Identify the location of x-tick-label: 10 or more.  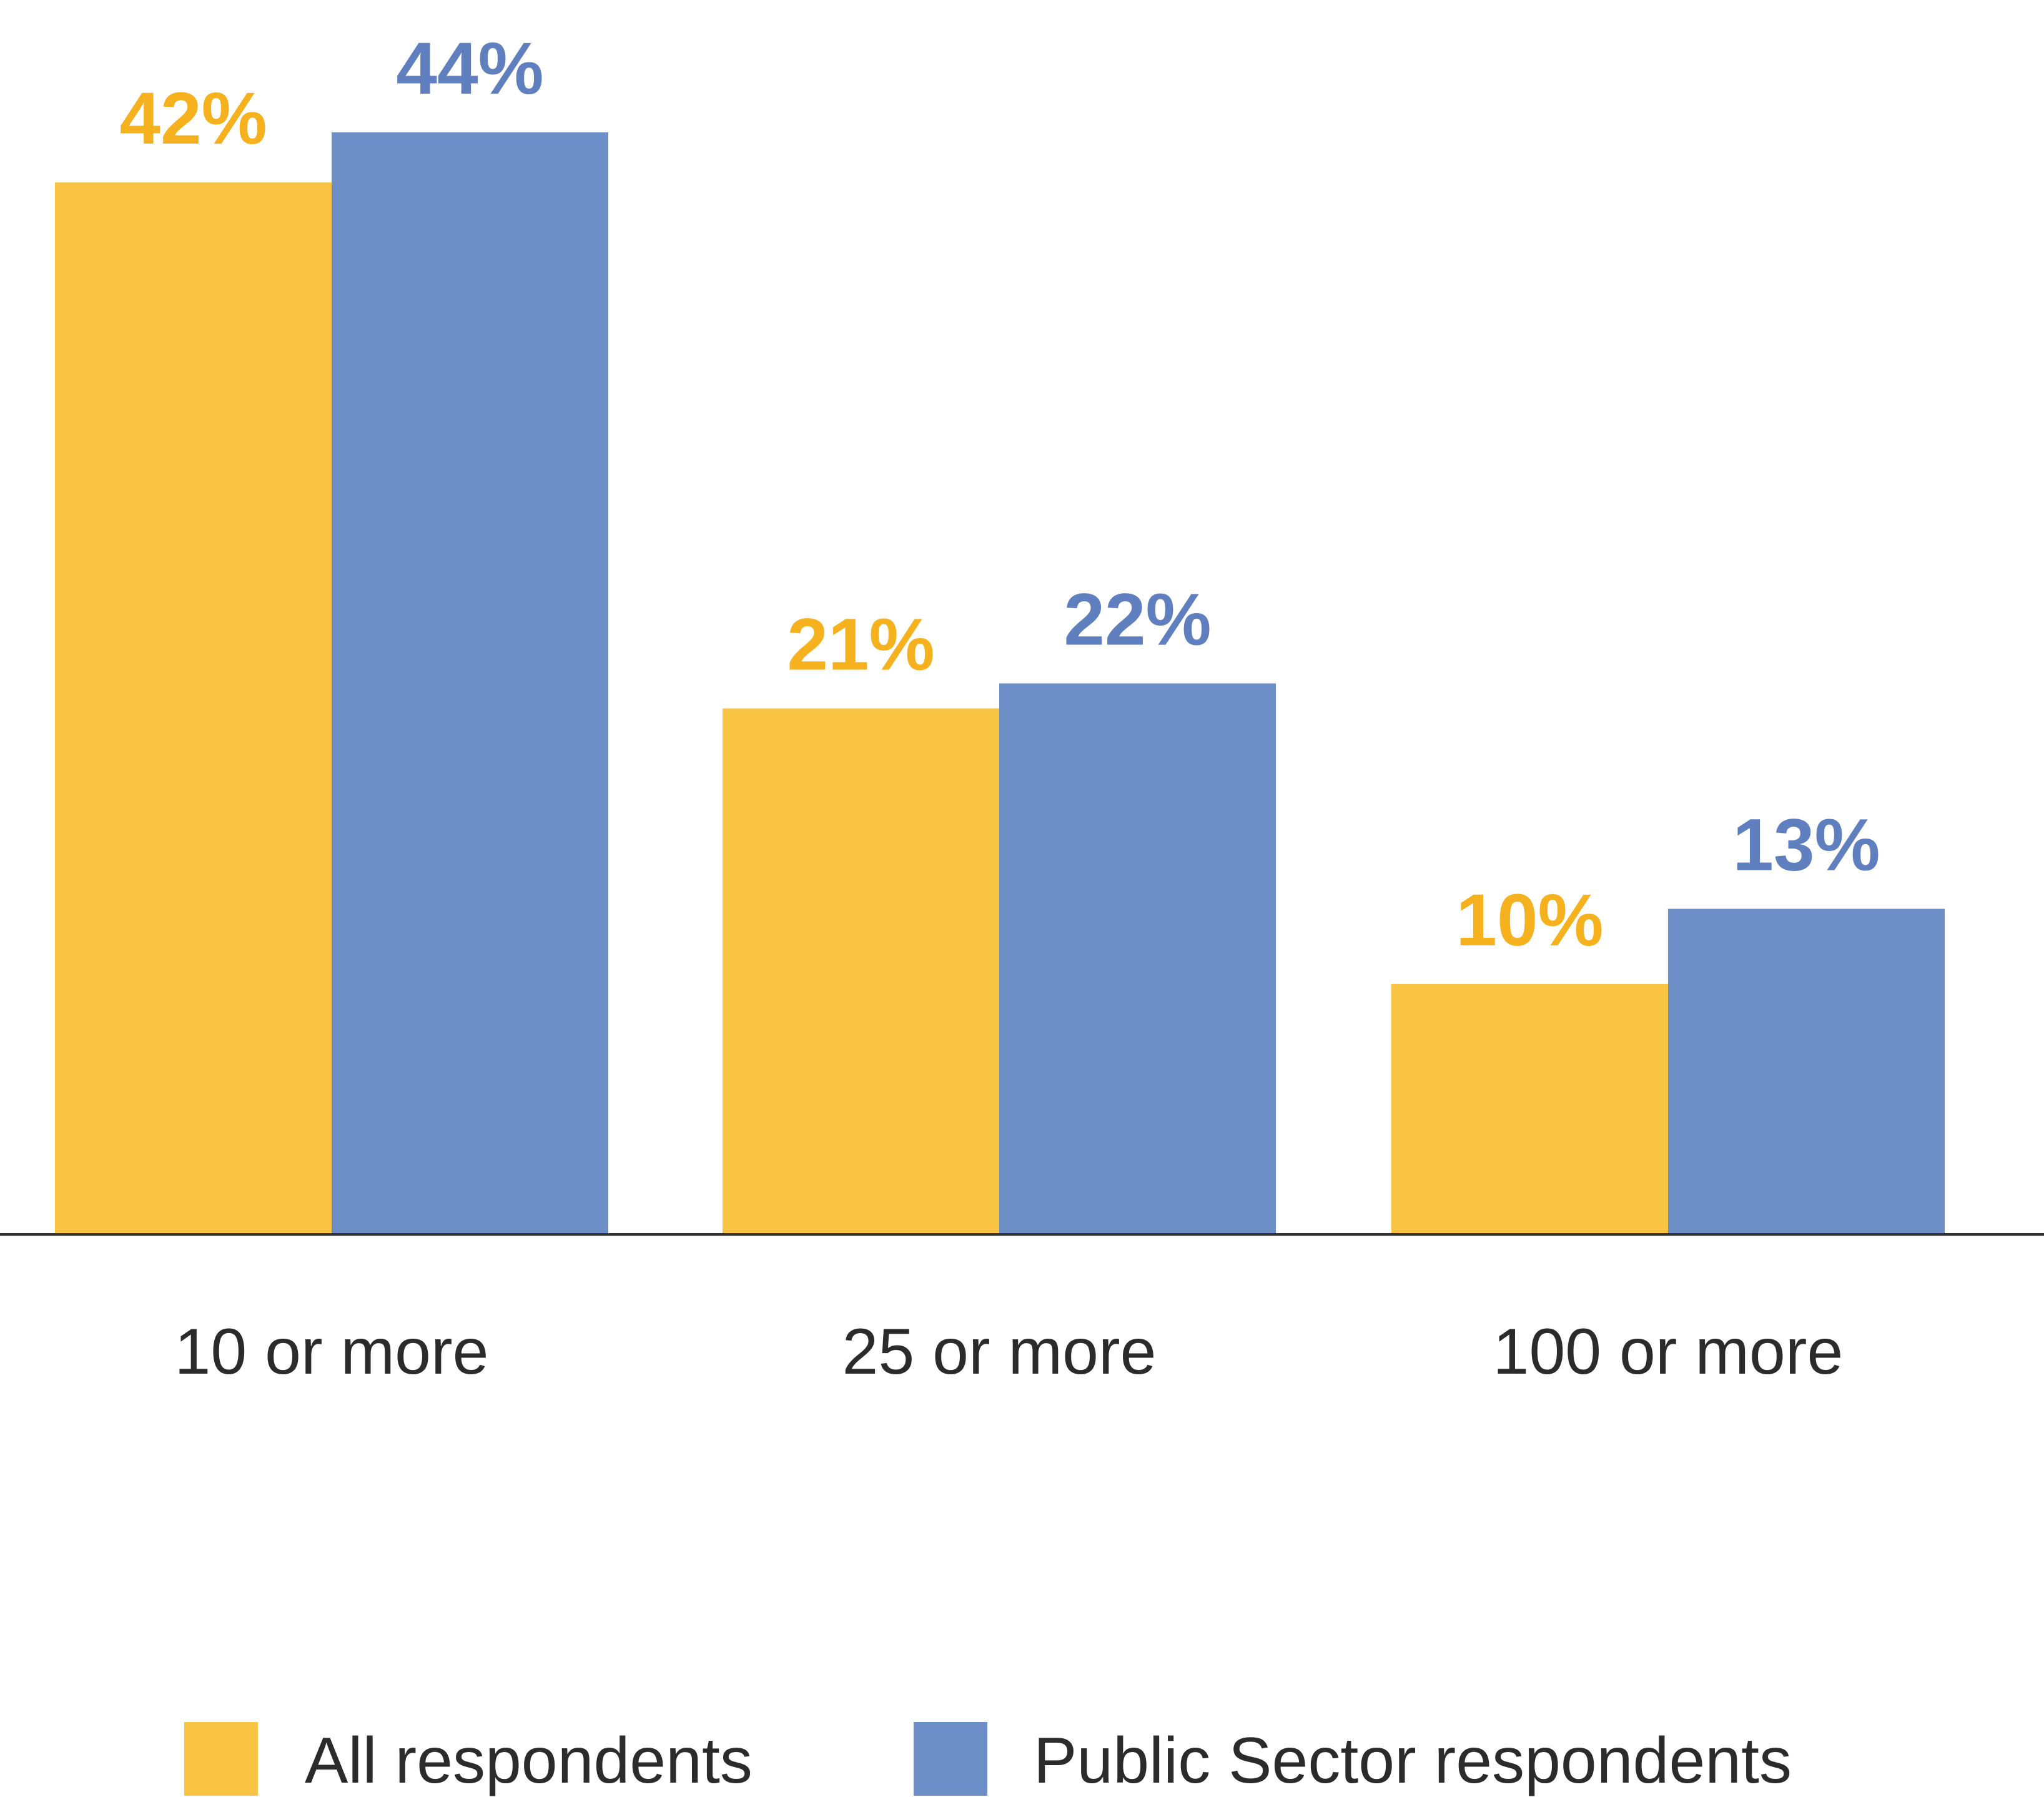
(332, 1352).